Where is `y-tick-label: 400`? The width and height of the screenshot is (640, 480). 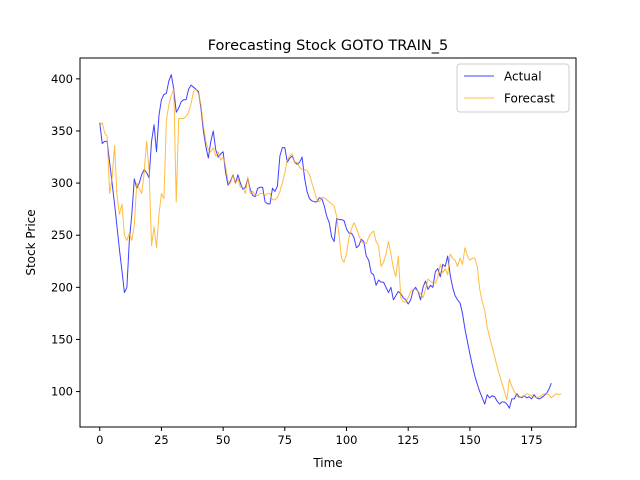 y-tick-label: 400 is located at coordinates (62, 79).